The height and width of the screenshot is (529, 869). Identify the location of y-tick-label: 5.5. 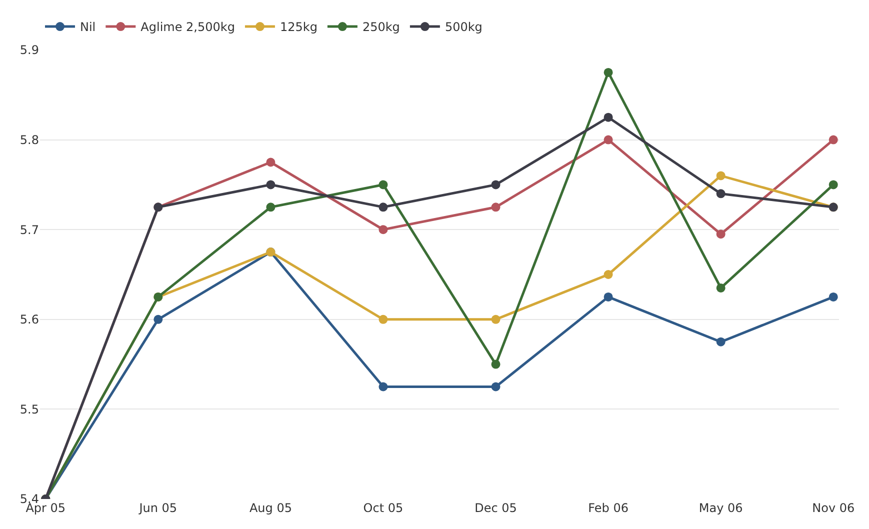
(29, 409).